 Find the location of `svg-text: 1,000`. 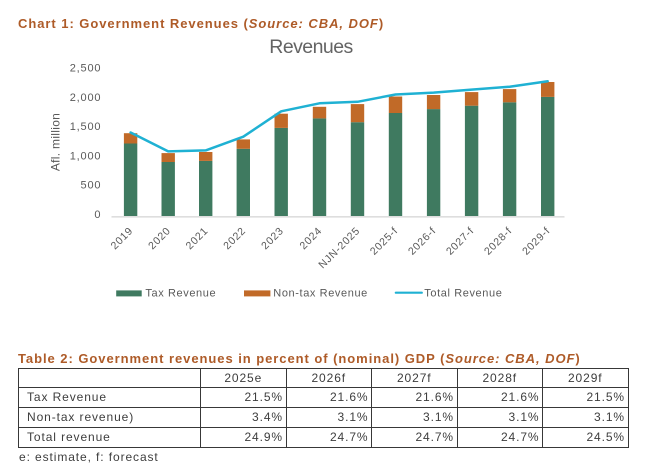

svg-text: 1,000 is located at coordinates (86, 156).